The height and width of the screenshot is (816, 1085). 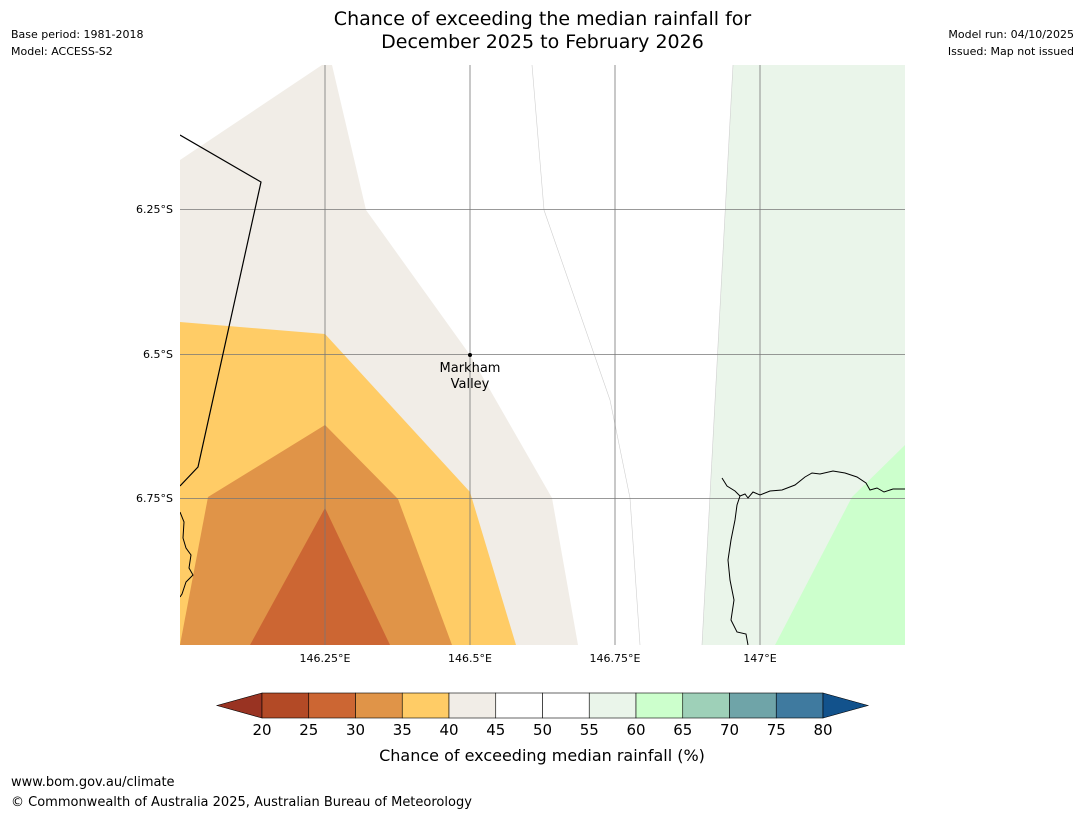 I want to click on lon-label-147e: 147°E, so click(x=759, y=658).